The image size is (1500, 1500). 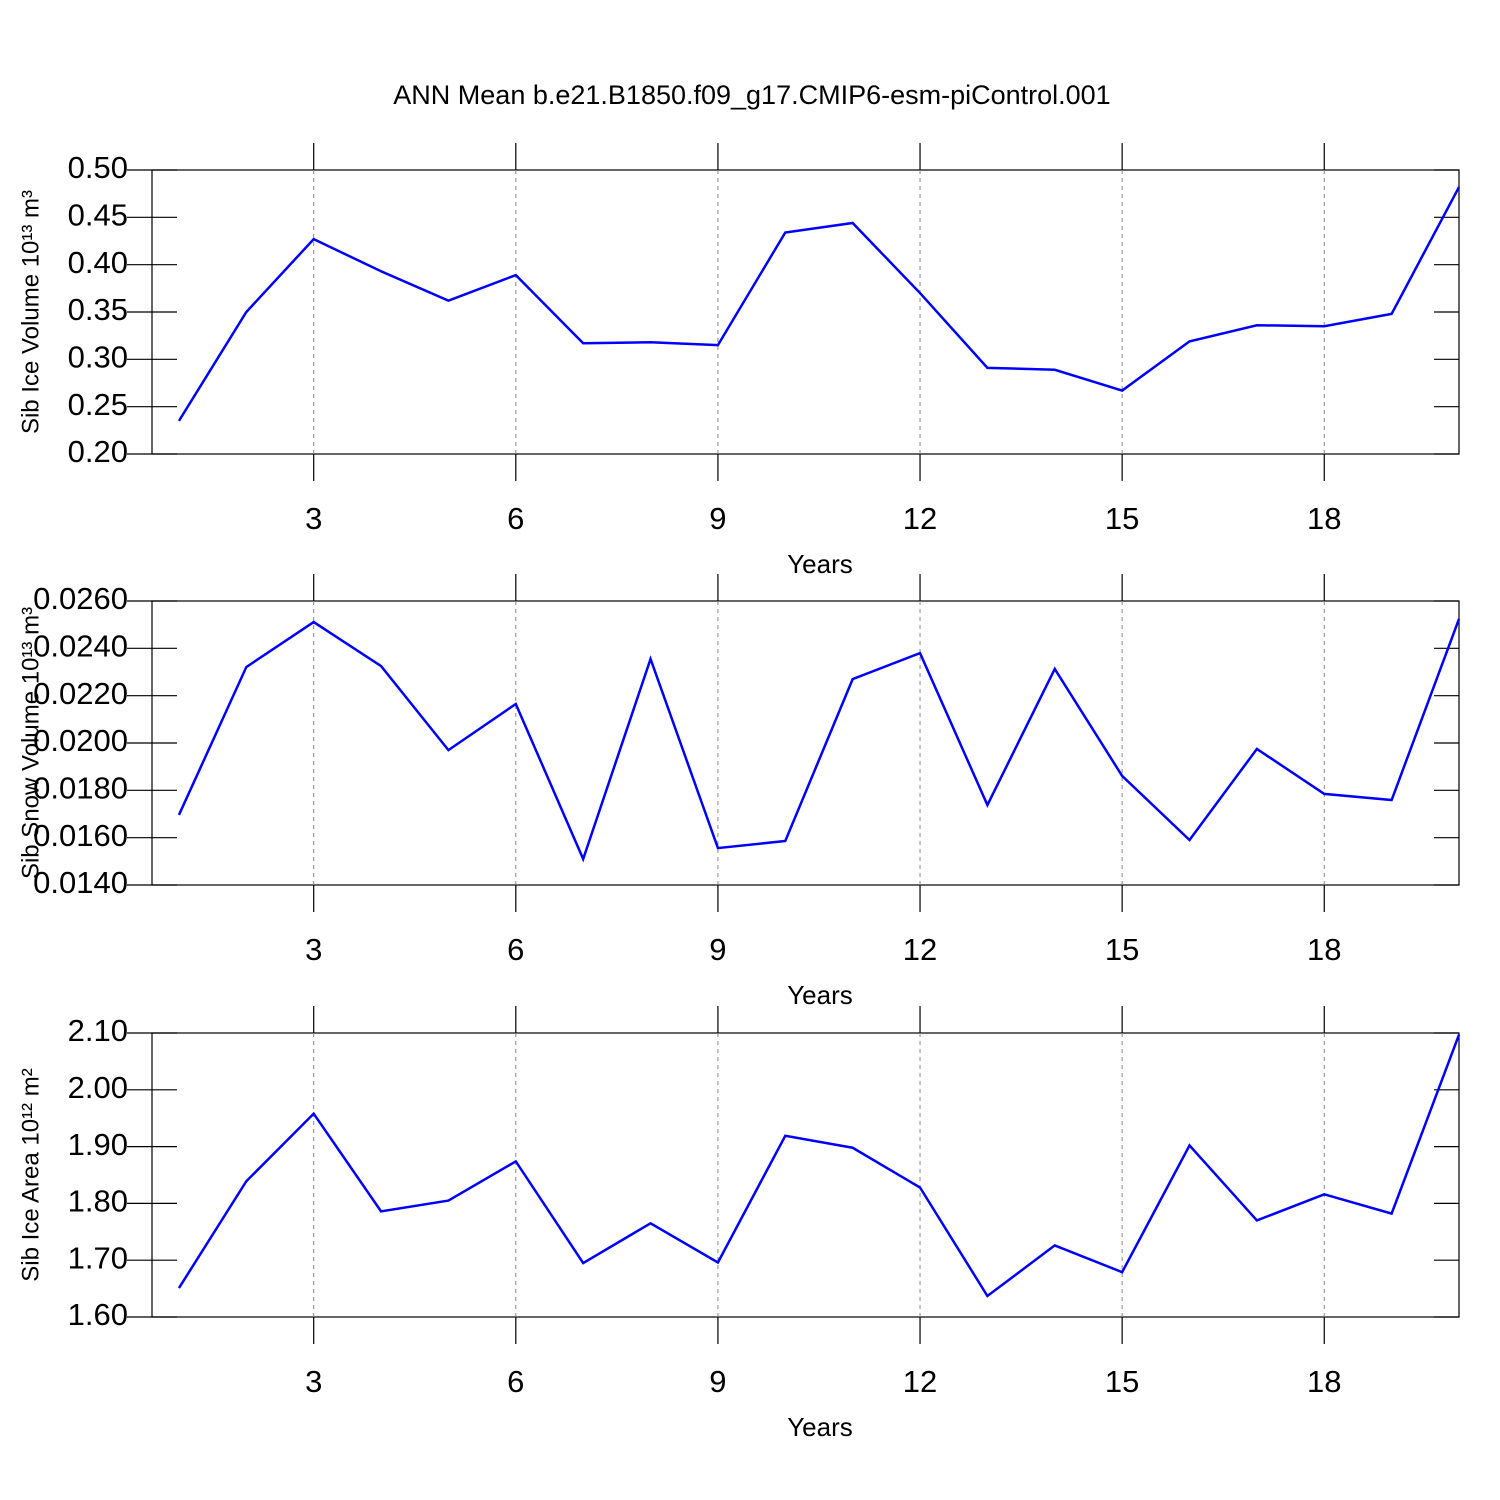 I want to click on y-tick-label: 0.45, so click(x=98, y=215).